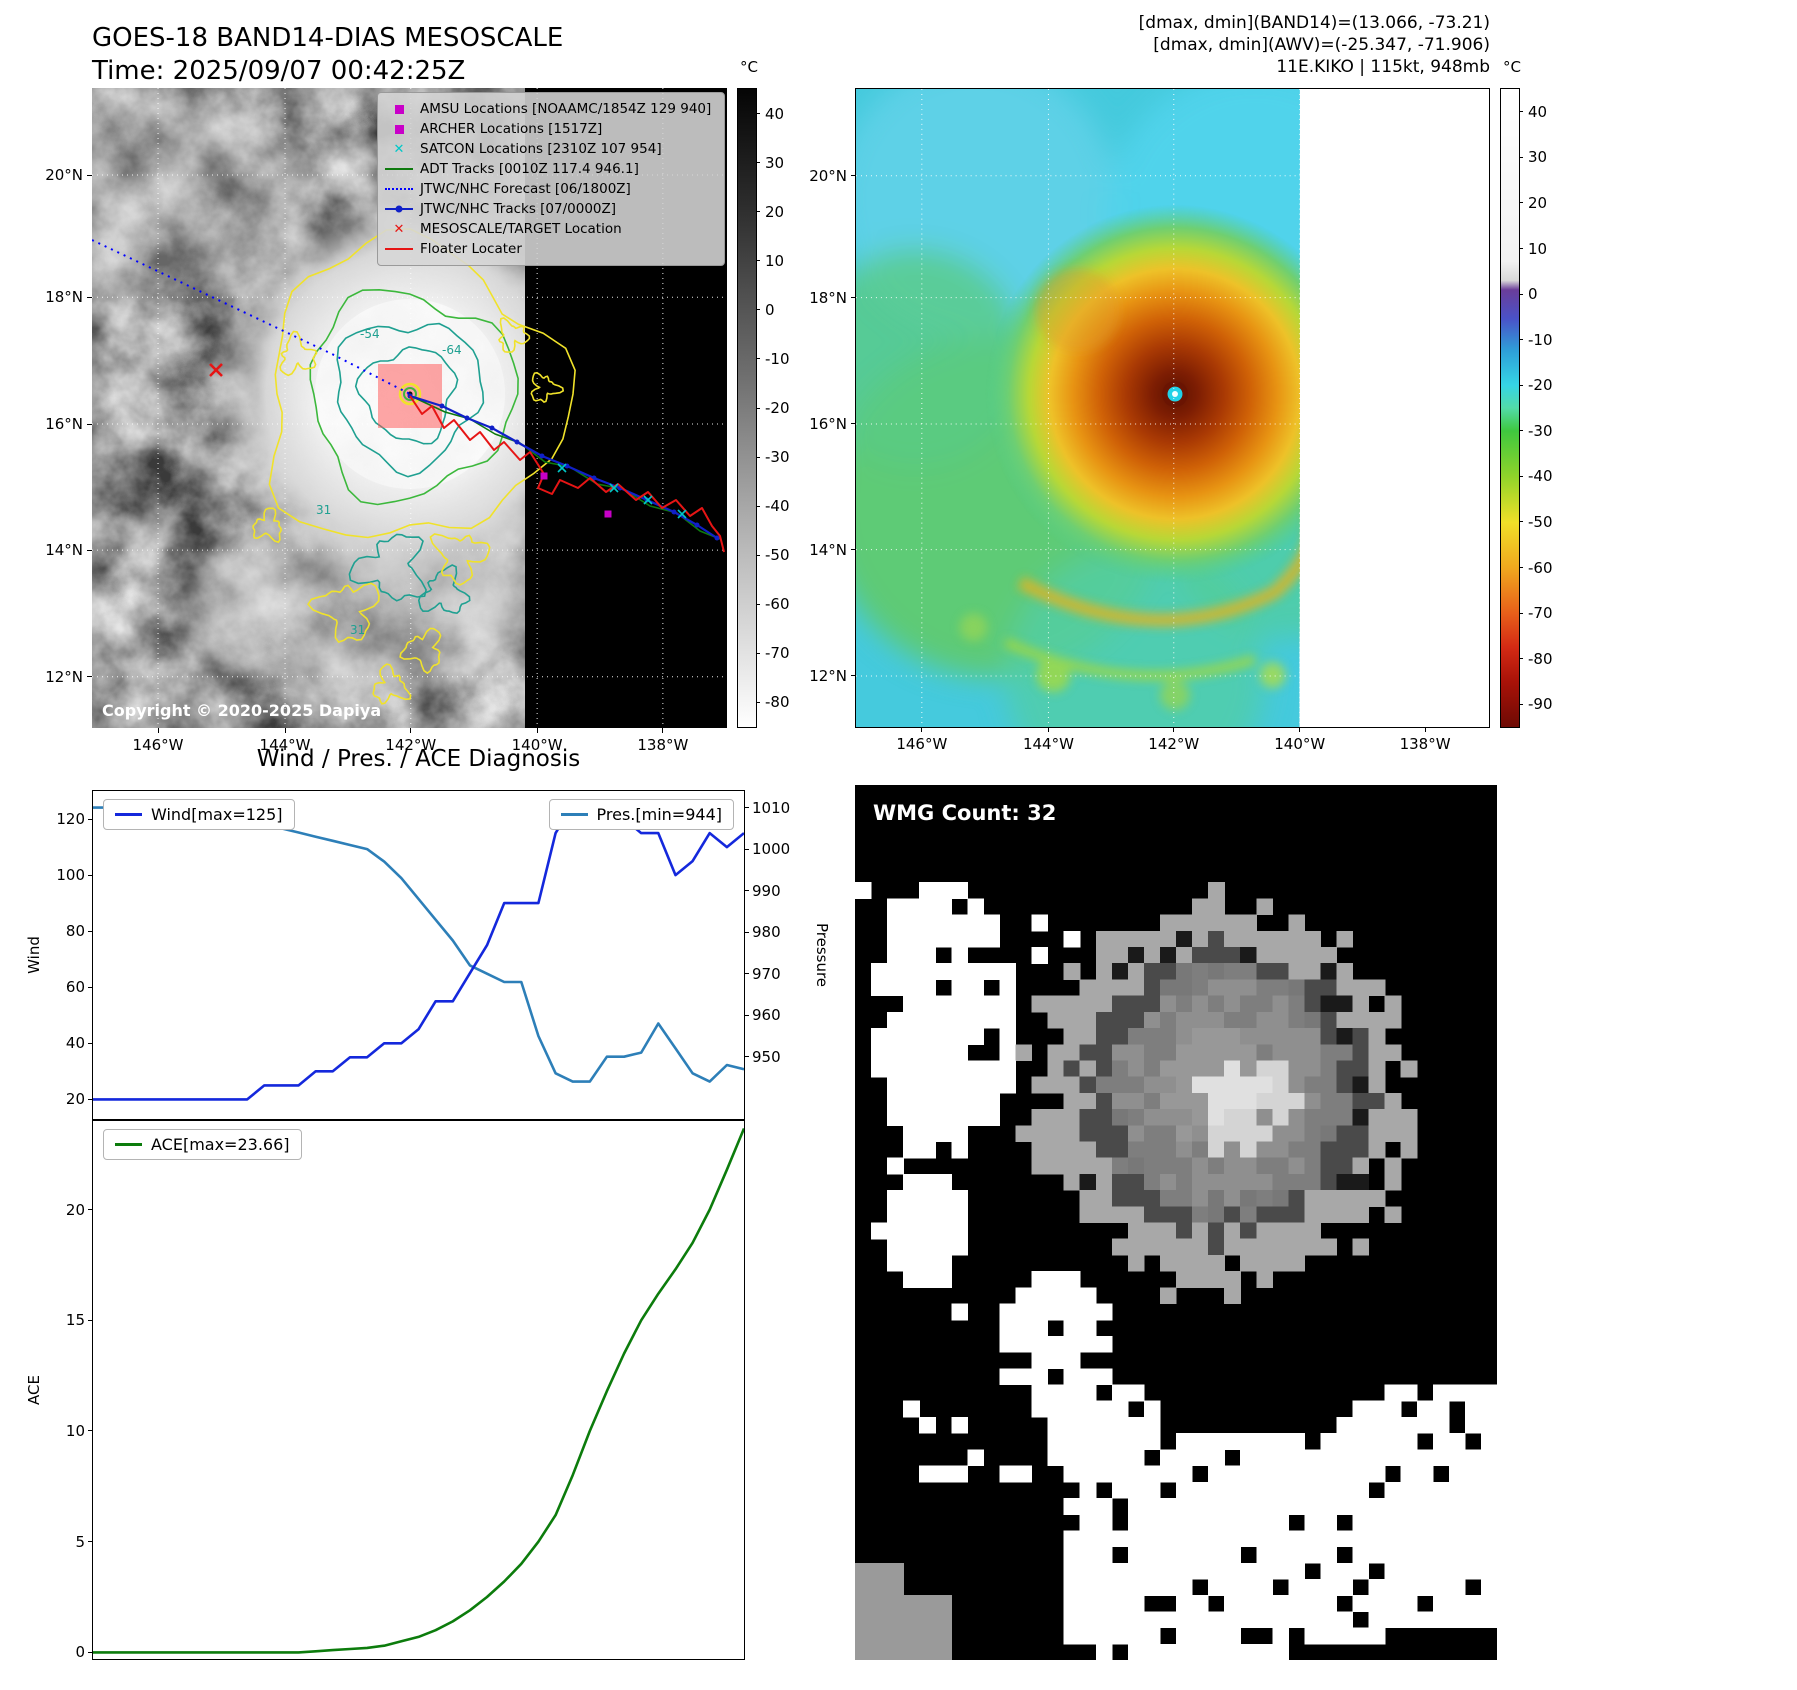 Image resolution: width=1797 pixels, height=1690 pixels. Describe the element at coordinates (965, 813) in the screenshot. I see `wmg-count-label: WMG Count: 32` at that location.